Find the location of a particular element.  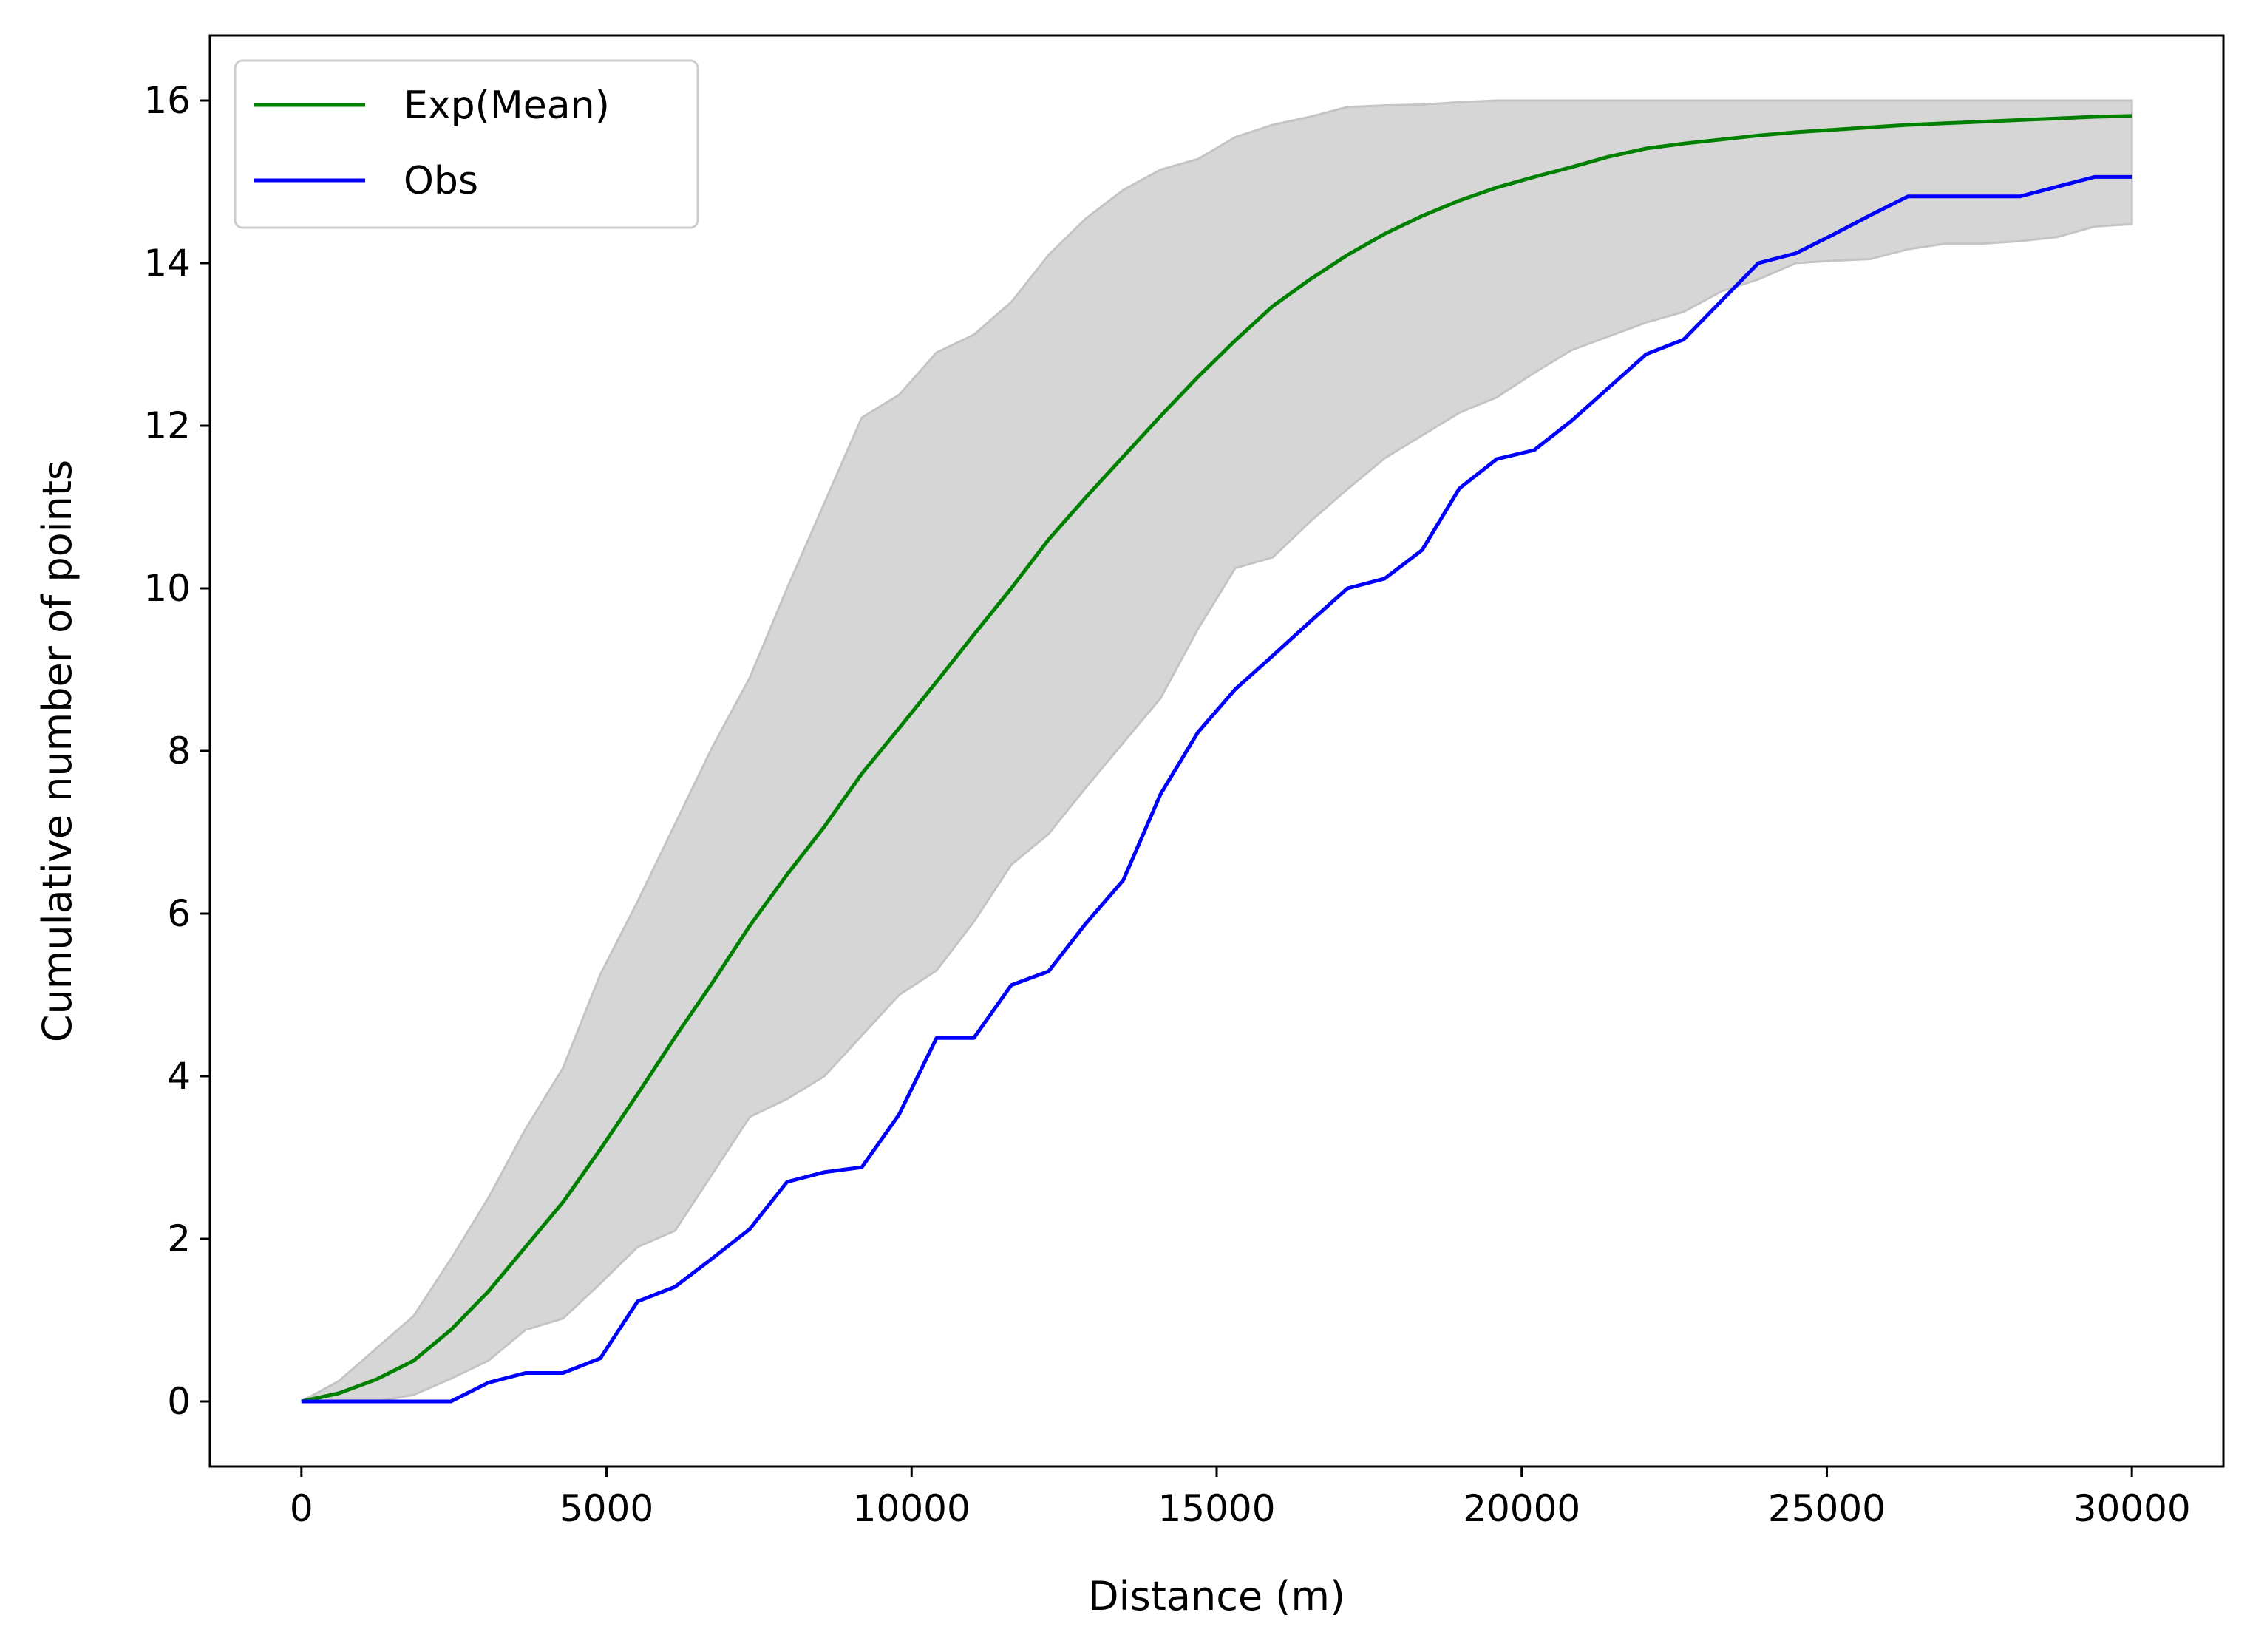

x-tick-label: 30000 is located at coordinates (2132, 1508).